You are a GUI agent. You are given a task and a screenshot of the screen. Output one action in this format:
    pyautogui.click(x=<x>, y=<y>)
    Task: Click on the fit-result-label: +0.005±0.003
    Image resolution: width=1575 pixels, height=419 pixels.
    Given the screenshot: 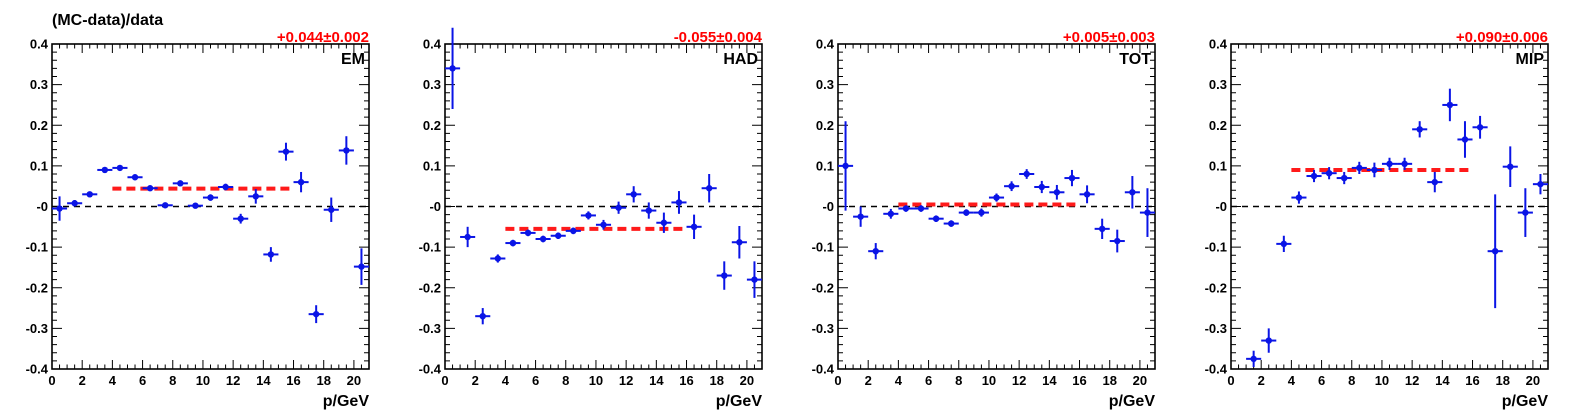 What is the action you would take?
    pyautogui.click(x=1109, y=37)
    